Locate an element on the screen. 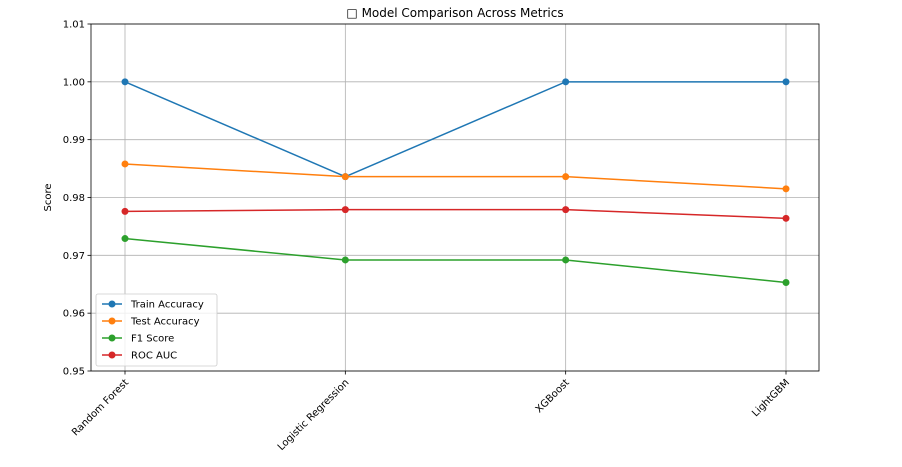 Image resolution: width=902 pixels, height=467 pixels. y-tick-label: 0.98 is located at coordinates (74, 198).